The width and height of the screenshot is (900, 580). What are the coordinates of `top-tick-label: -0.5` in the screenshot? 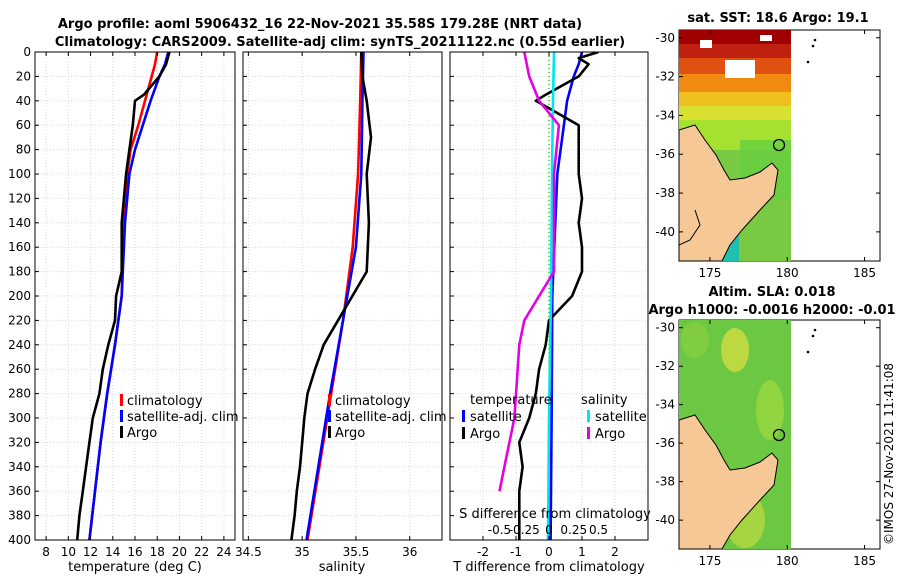 It's located at (499, 530).